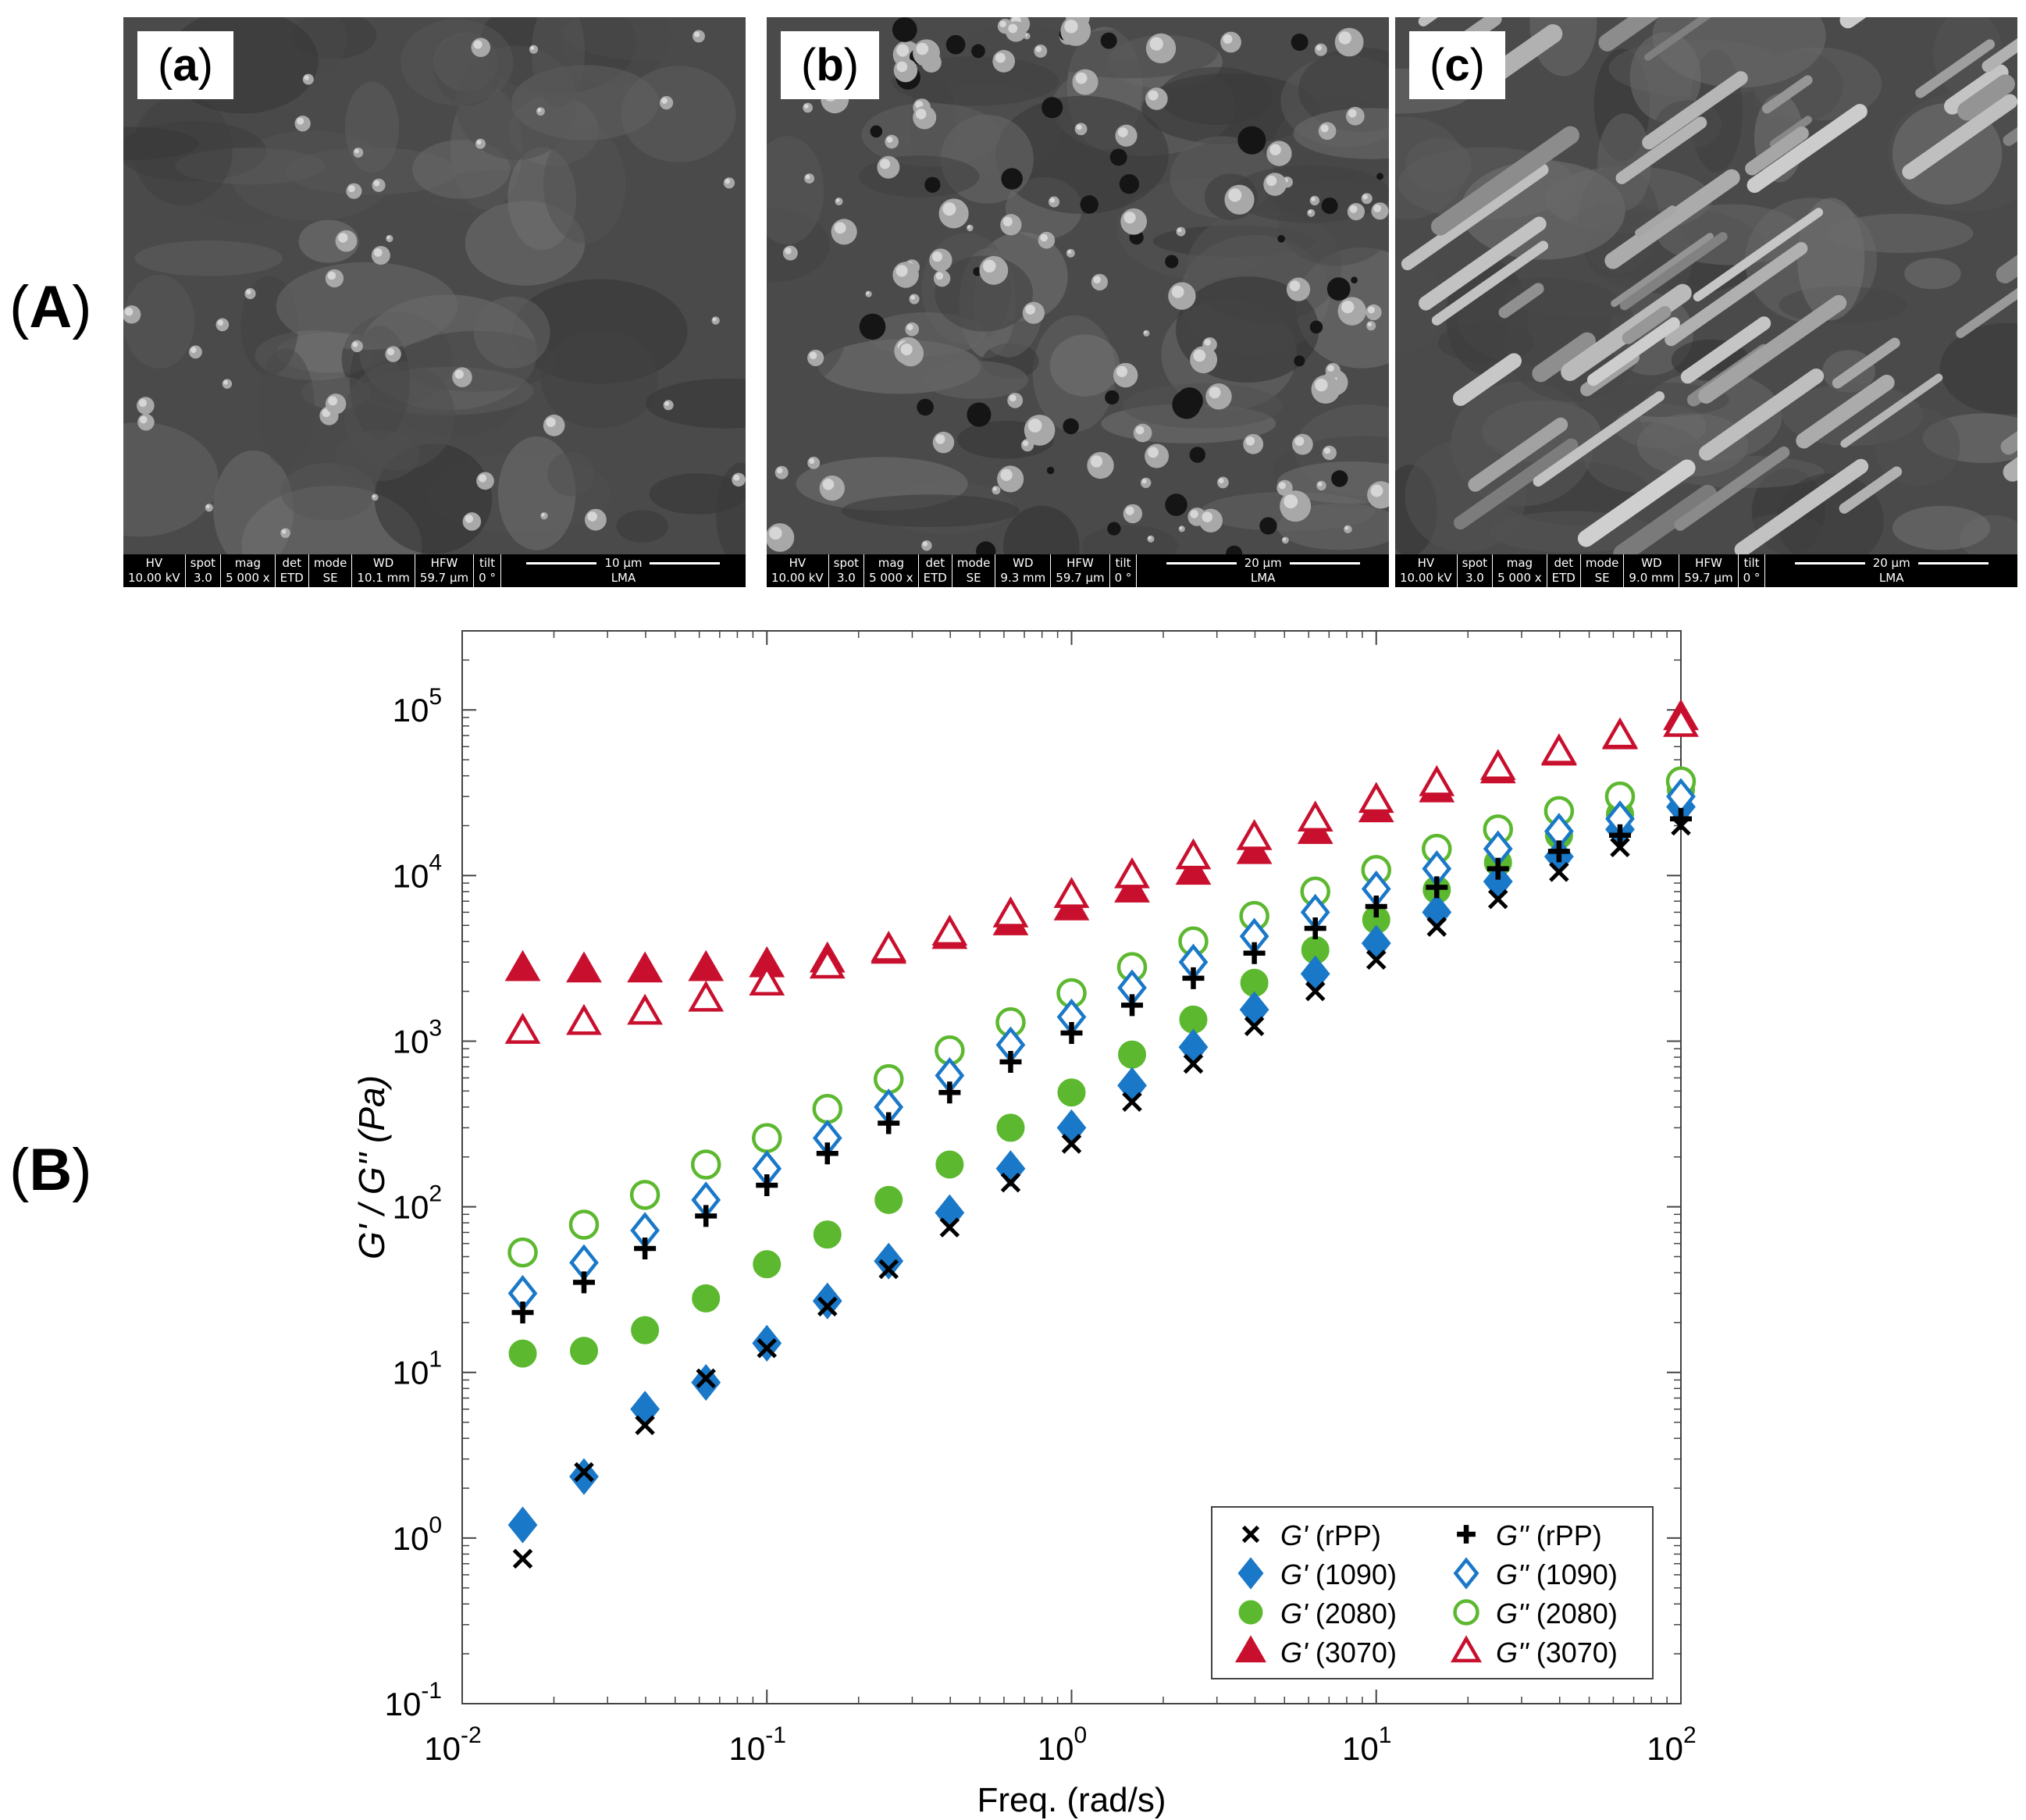 The image size is (2026, 1820). I want to click on y-tick-label: 10⁵, so click(417, 706).